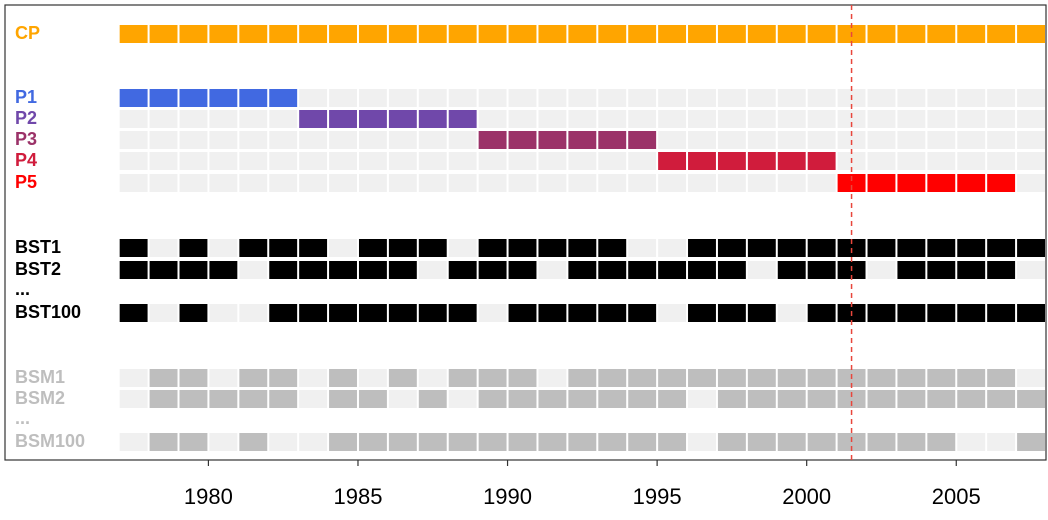  Describe the element at coordinates (50, 441) in the screenshot. I see `row-label: BSM100` at that location.